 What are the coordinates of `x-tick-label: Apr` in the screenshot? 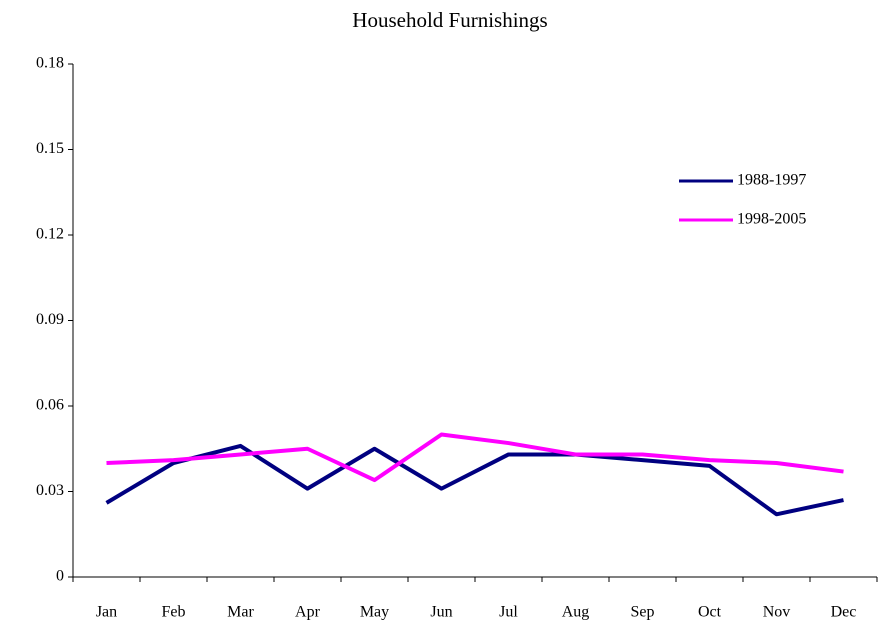 It's located at (308, 612).